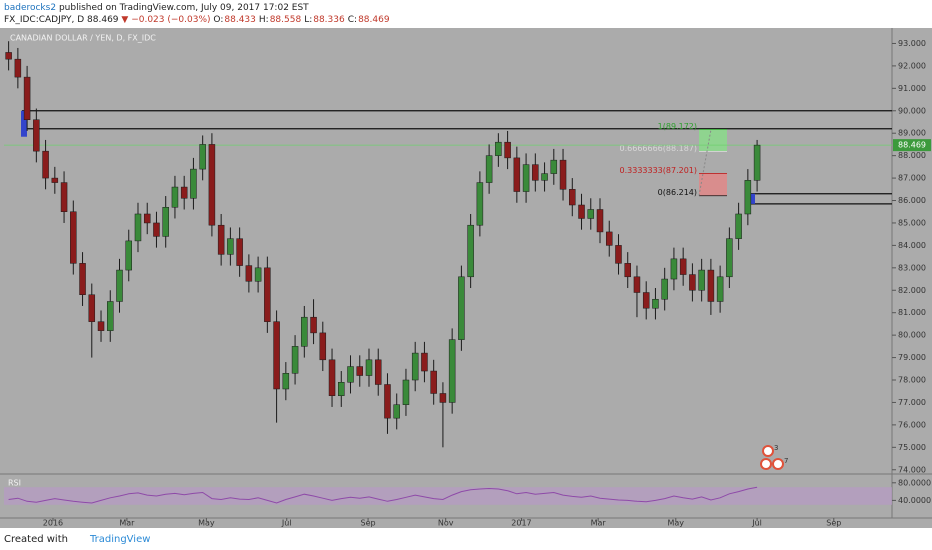 This screenshot has height=550, width=932. What do you see at coordinates (912, 402) in the screenshot?
I see `y-tick-label: 77.000` at bounding box center [912, 402].